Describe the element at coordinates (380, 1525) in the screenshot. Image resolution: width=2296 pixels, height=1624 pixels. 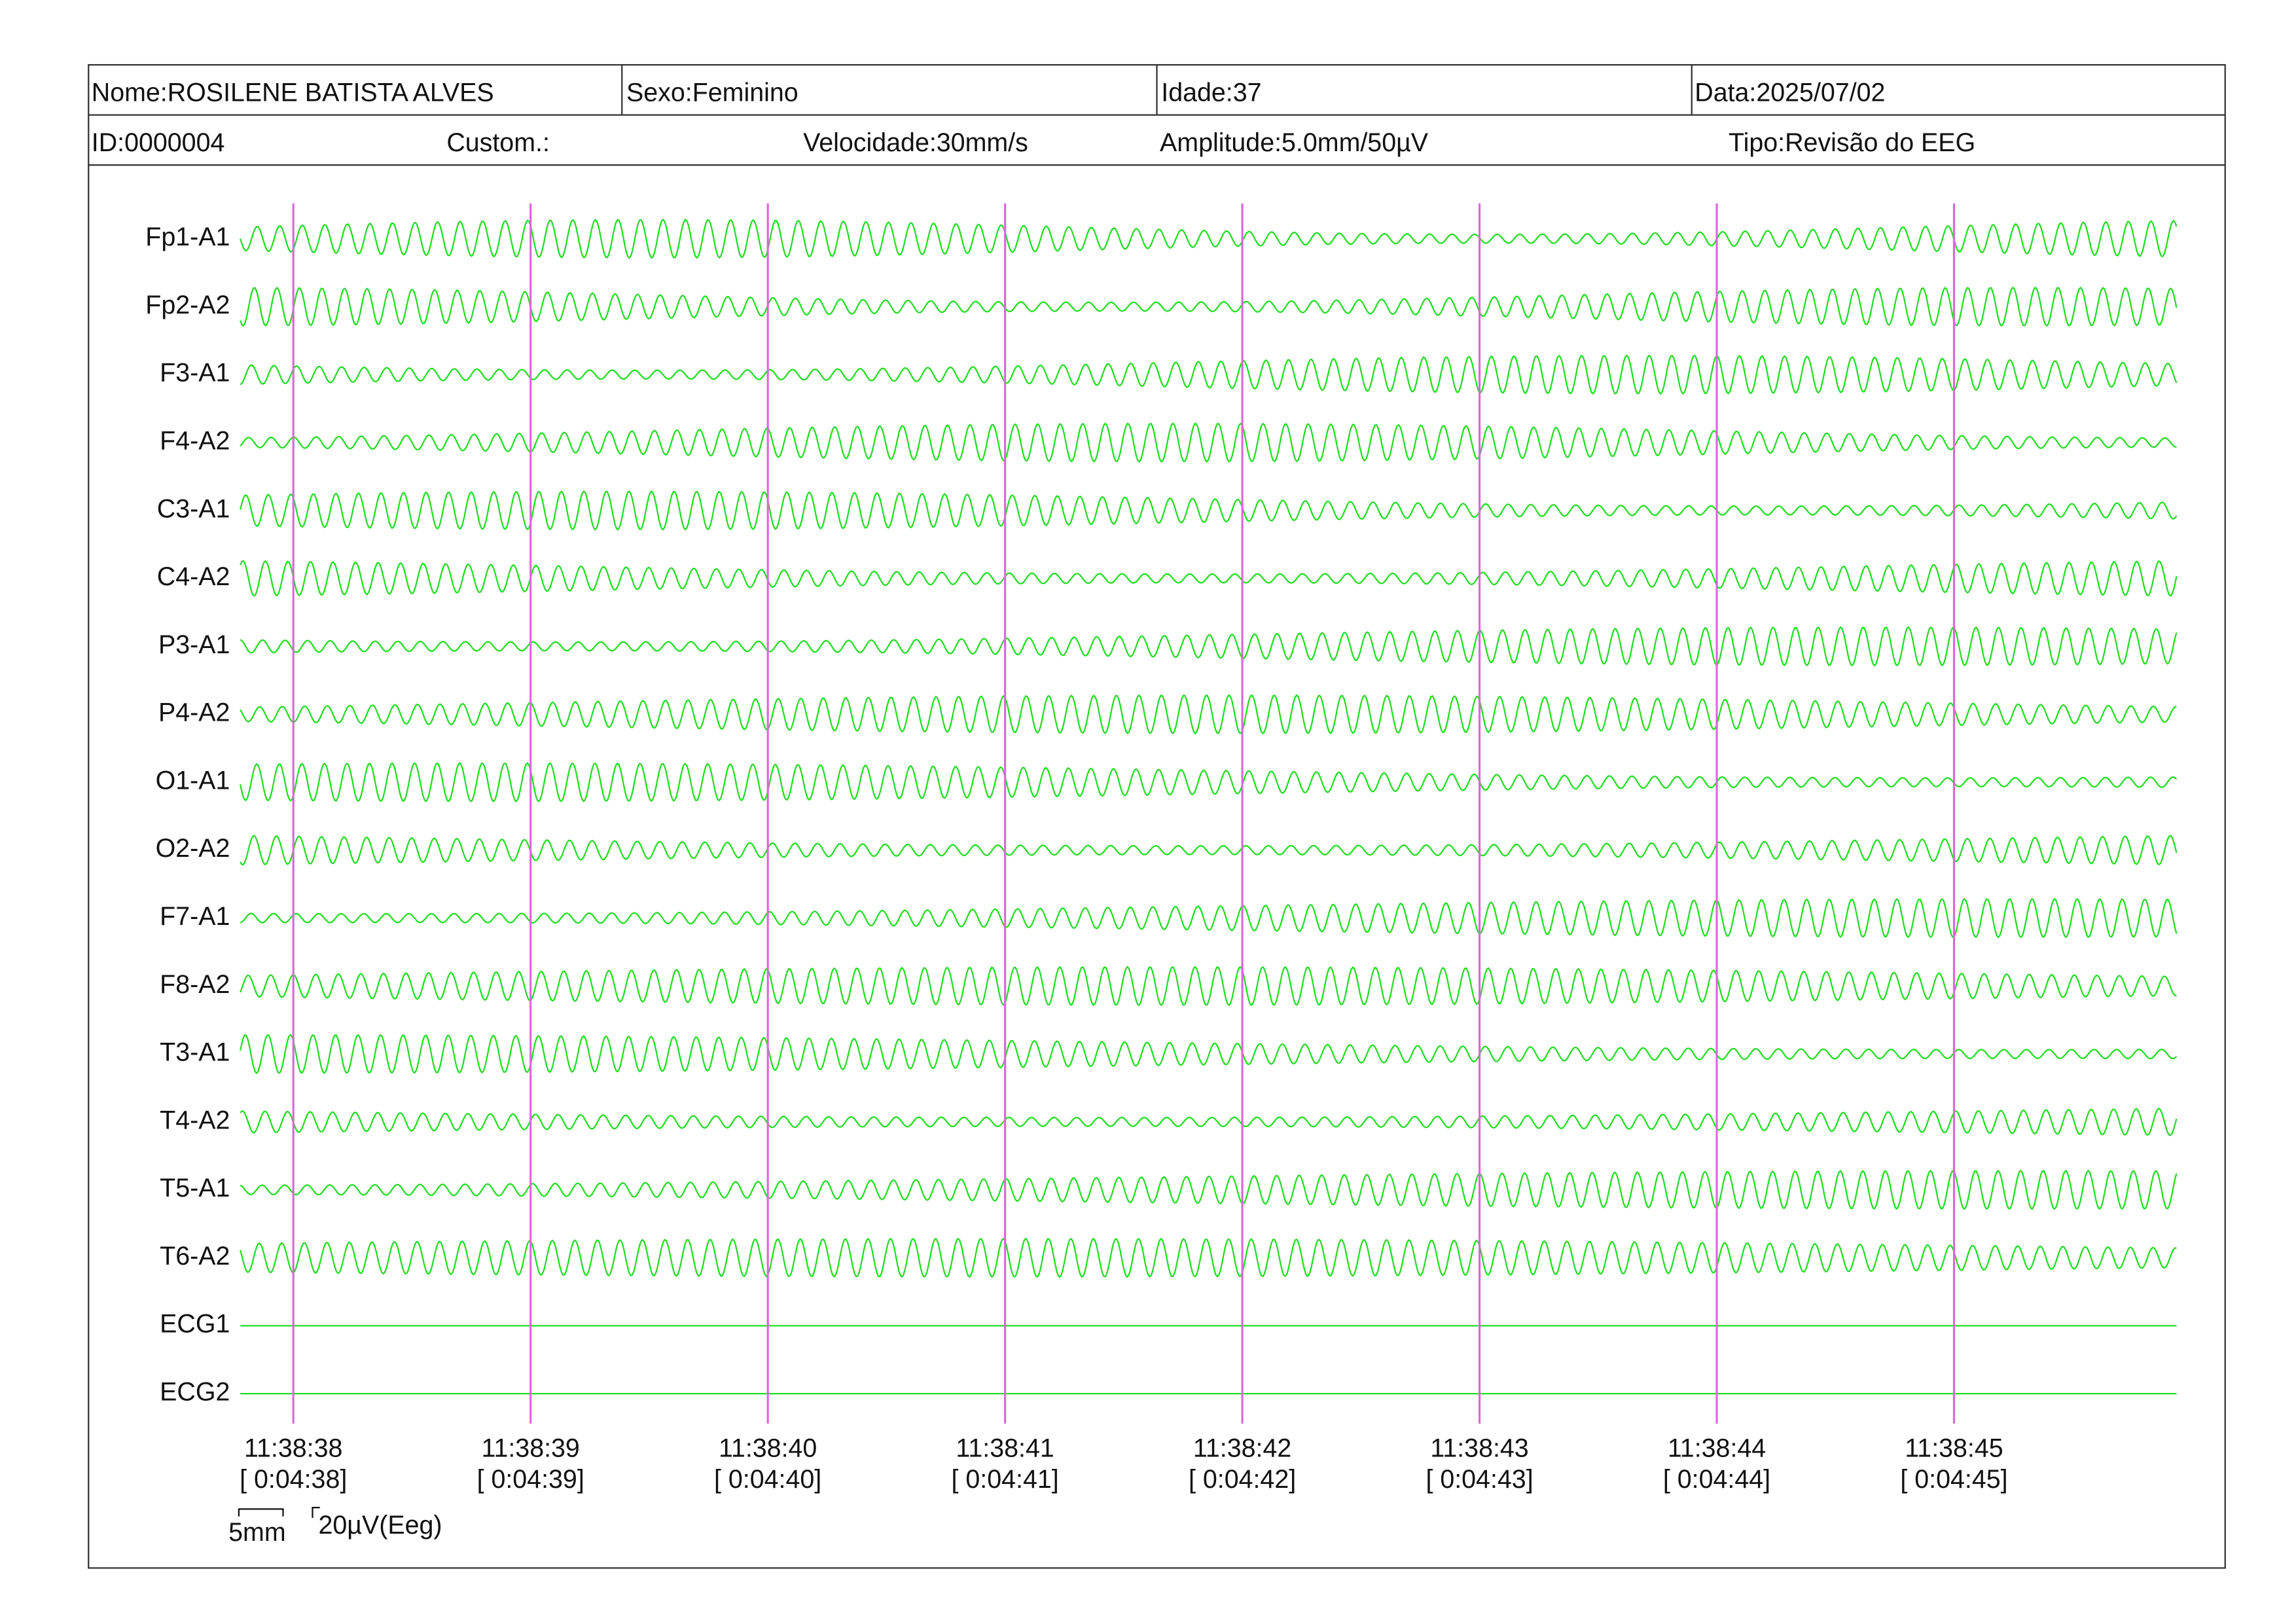
I see `scale-vertical: 20µV(Eeg)` at that location.